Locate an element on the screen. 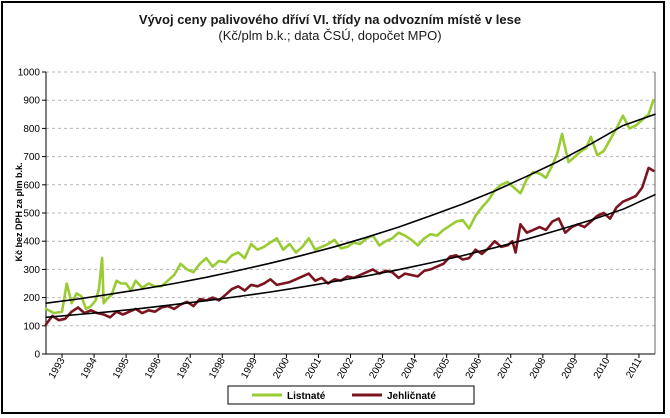  x-tick-label-2007: 2007 is located at coordinates (506, 368).